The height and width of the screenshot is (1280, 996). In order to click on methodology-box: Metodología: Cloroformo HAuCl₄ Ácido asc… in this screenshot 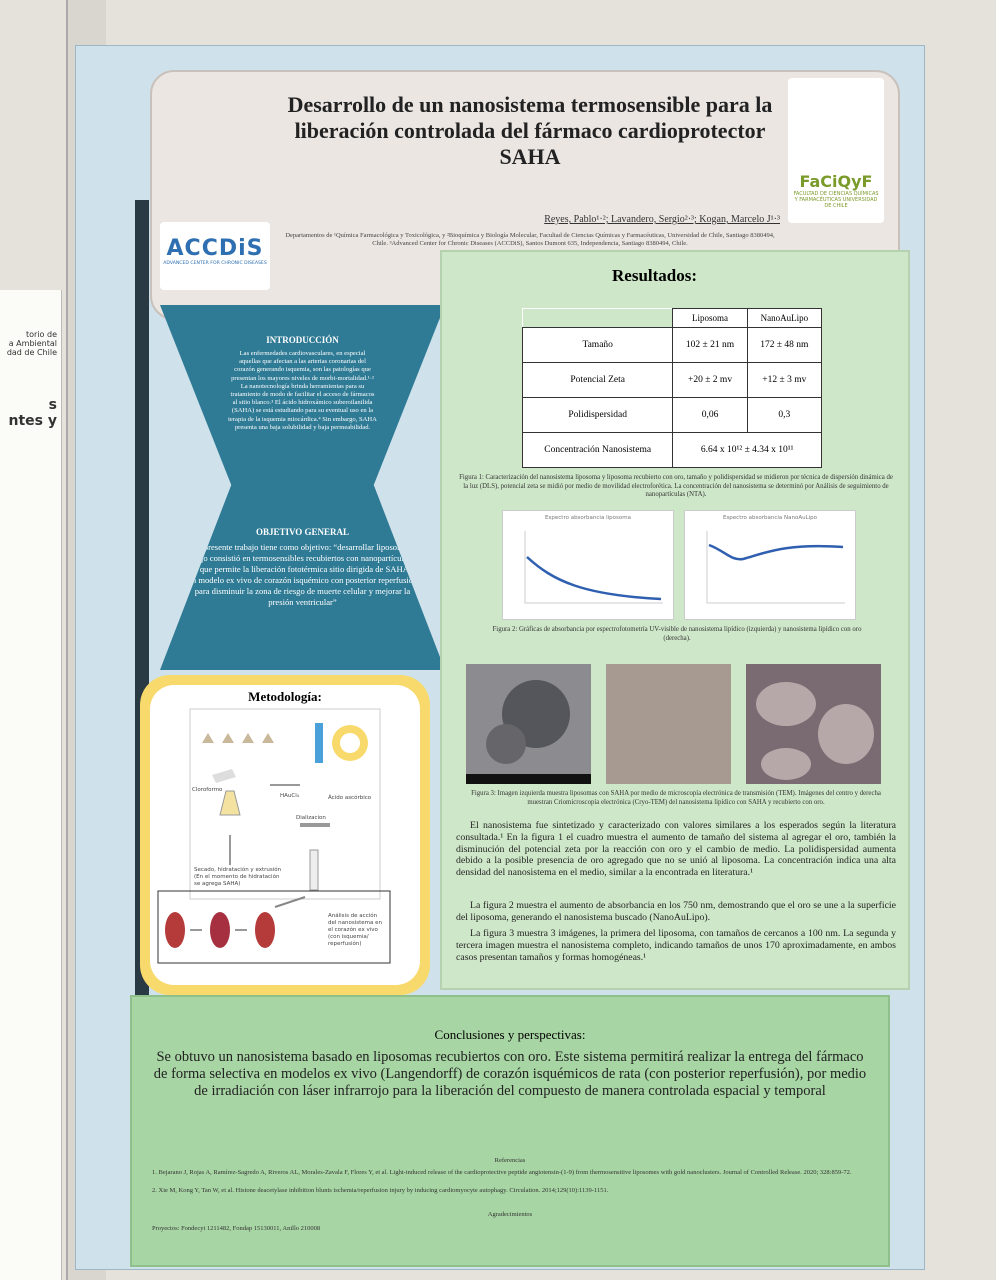, I will do `click(285, 835)`.